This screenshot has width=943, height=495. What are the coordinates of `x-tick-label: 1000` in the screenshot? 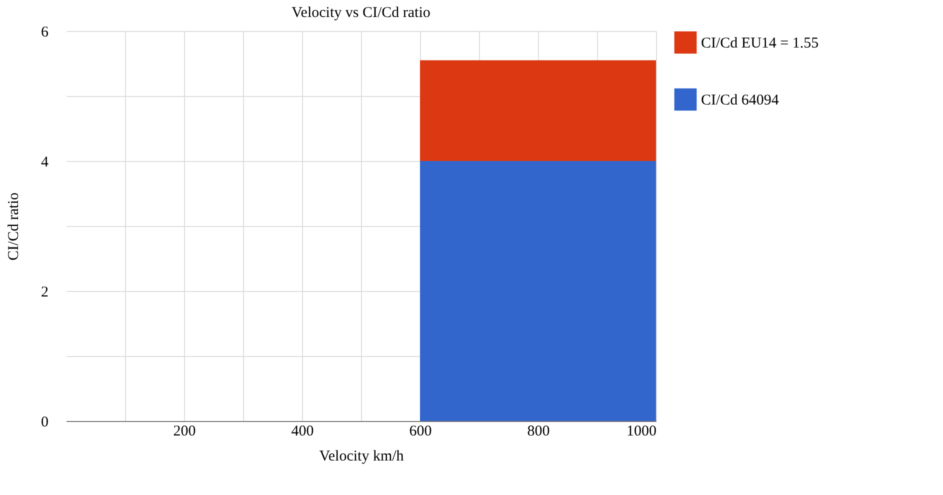 It's located at (641, 432).